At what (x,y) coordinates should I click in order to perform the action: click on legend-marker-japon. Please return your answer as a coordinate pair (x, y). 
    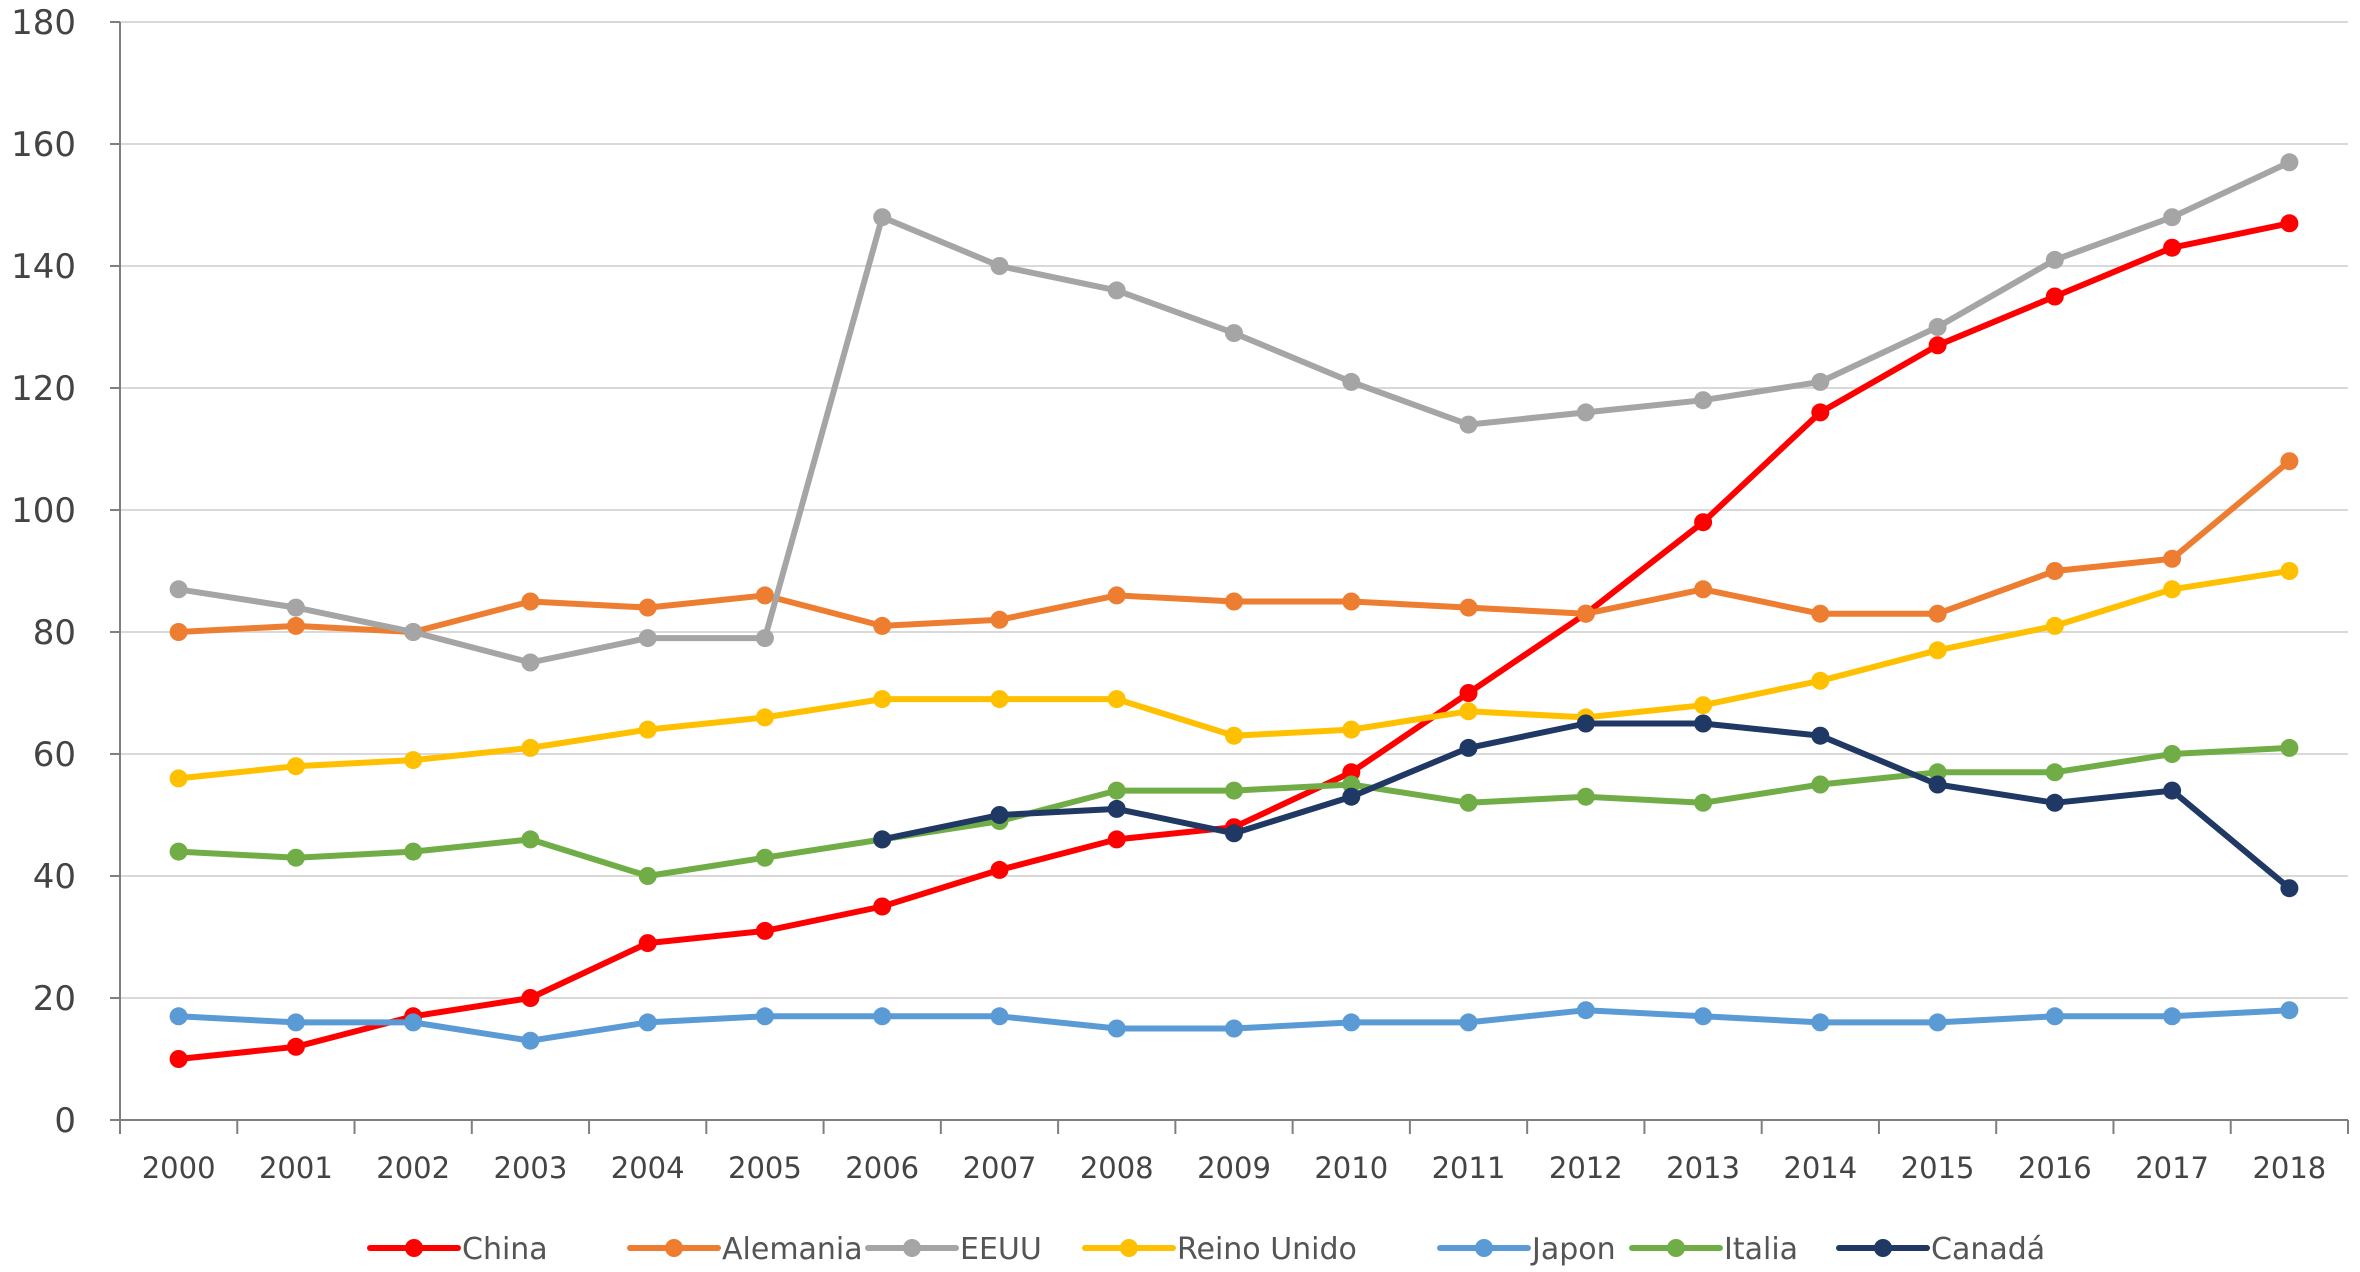
    Looking at the image, I should click on (1484, 1248).